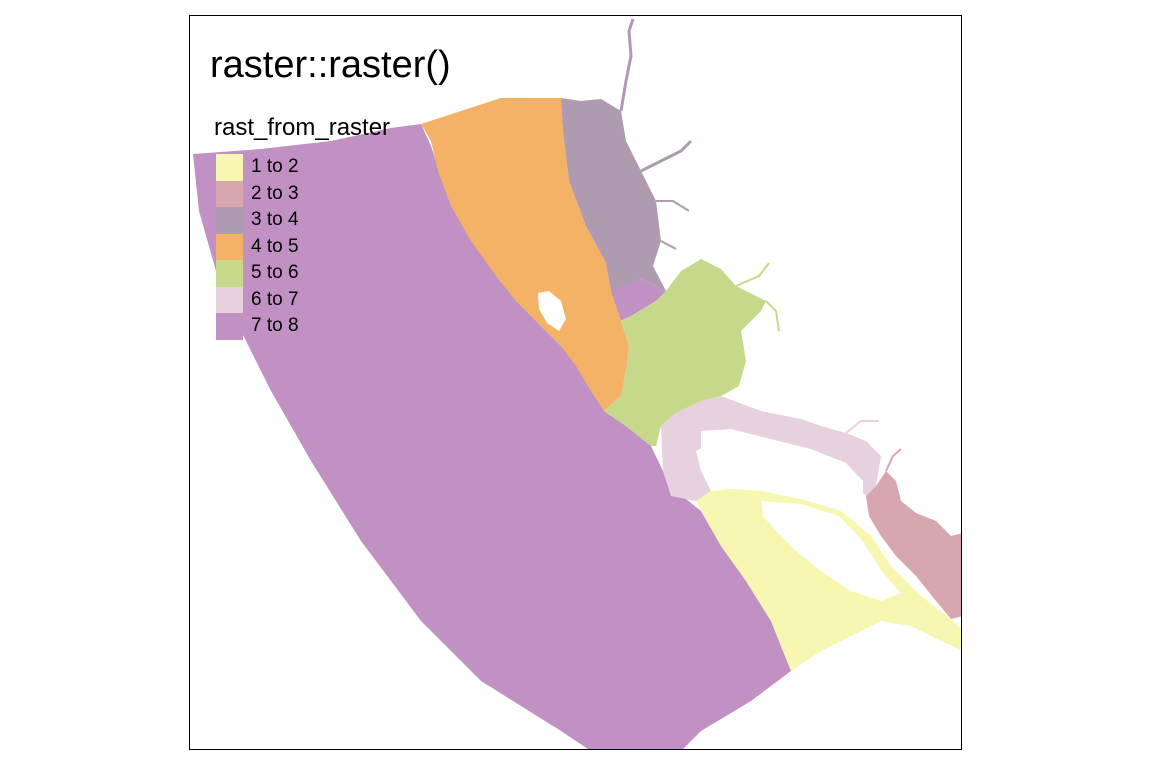 The width and height of the screenshot is (1152, 768). I want to click on legend-item: 7 to 8, so click(257, 326).